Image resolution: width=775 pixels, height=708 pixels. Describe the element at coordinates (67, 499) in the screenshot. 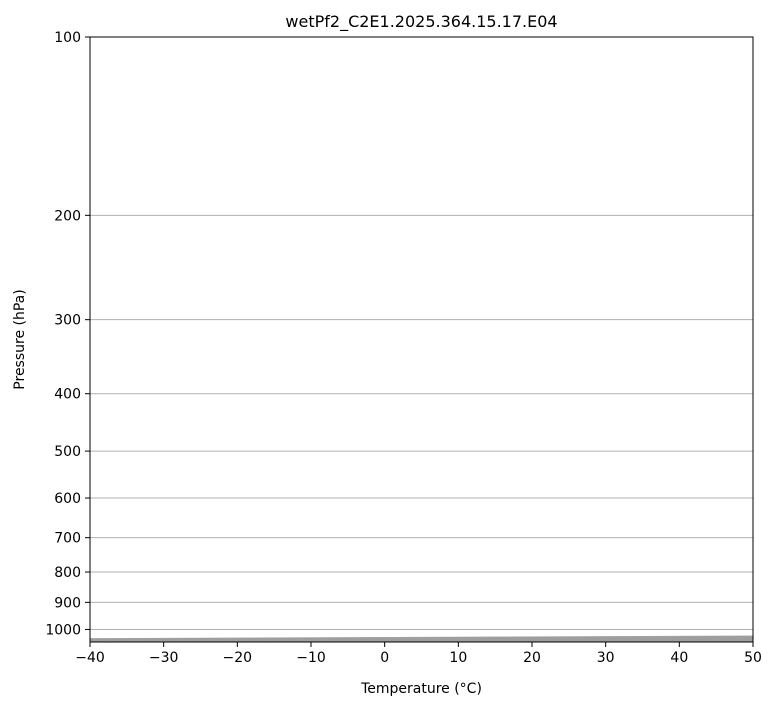

I see `y-tick-label: 600` at that location.